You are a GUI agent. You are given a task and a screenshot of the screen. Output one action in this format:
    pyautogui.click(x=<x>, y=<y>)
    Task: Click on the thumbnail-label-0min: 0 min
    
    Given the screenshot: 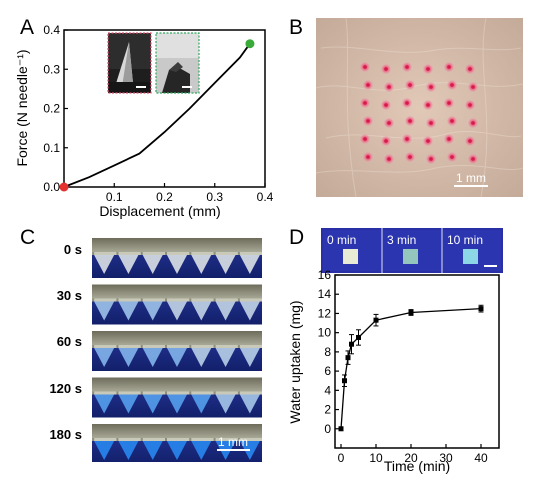 What is the action you would take?
    pyautogui.click(x=341, y=240)
    